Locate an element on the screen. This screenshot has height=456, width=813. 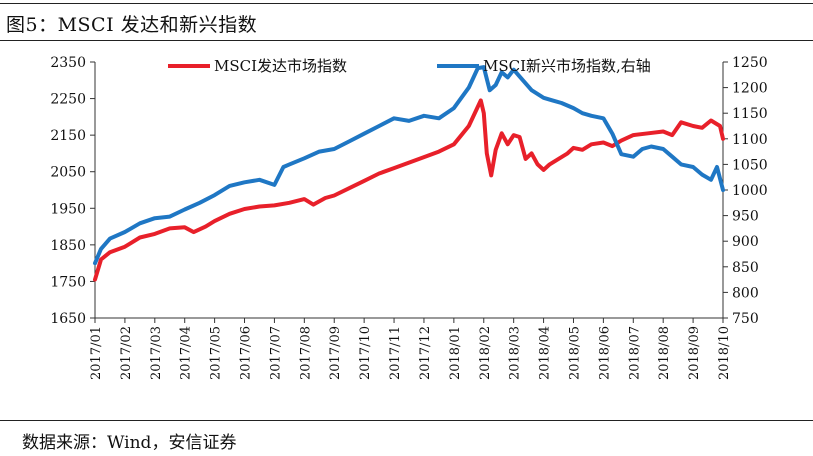
right-tick-label: 1000 is located at coordinates (750, 191).